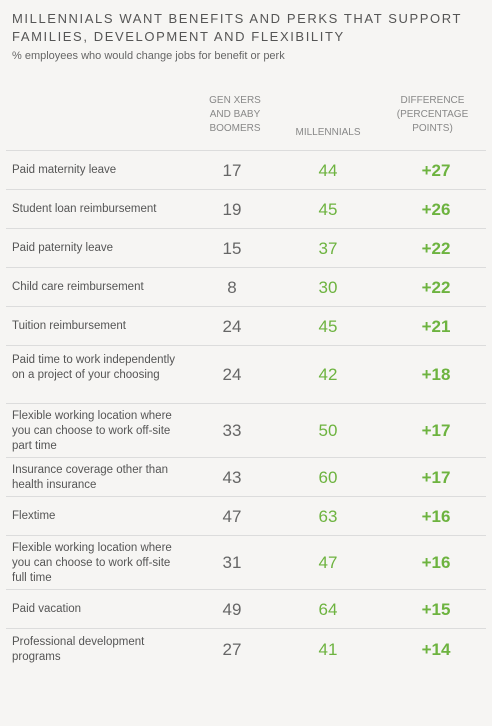 The width and height of the screenshot is (492, 726). What do you see at coordinates (235, 114) in the screenshot?
I see `column-header-genx: GEN XERS AND BABY BOOMERS` at bounding box center [235, 114].